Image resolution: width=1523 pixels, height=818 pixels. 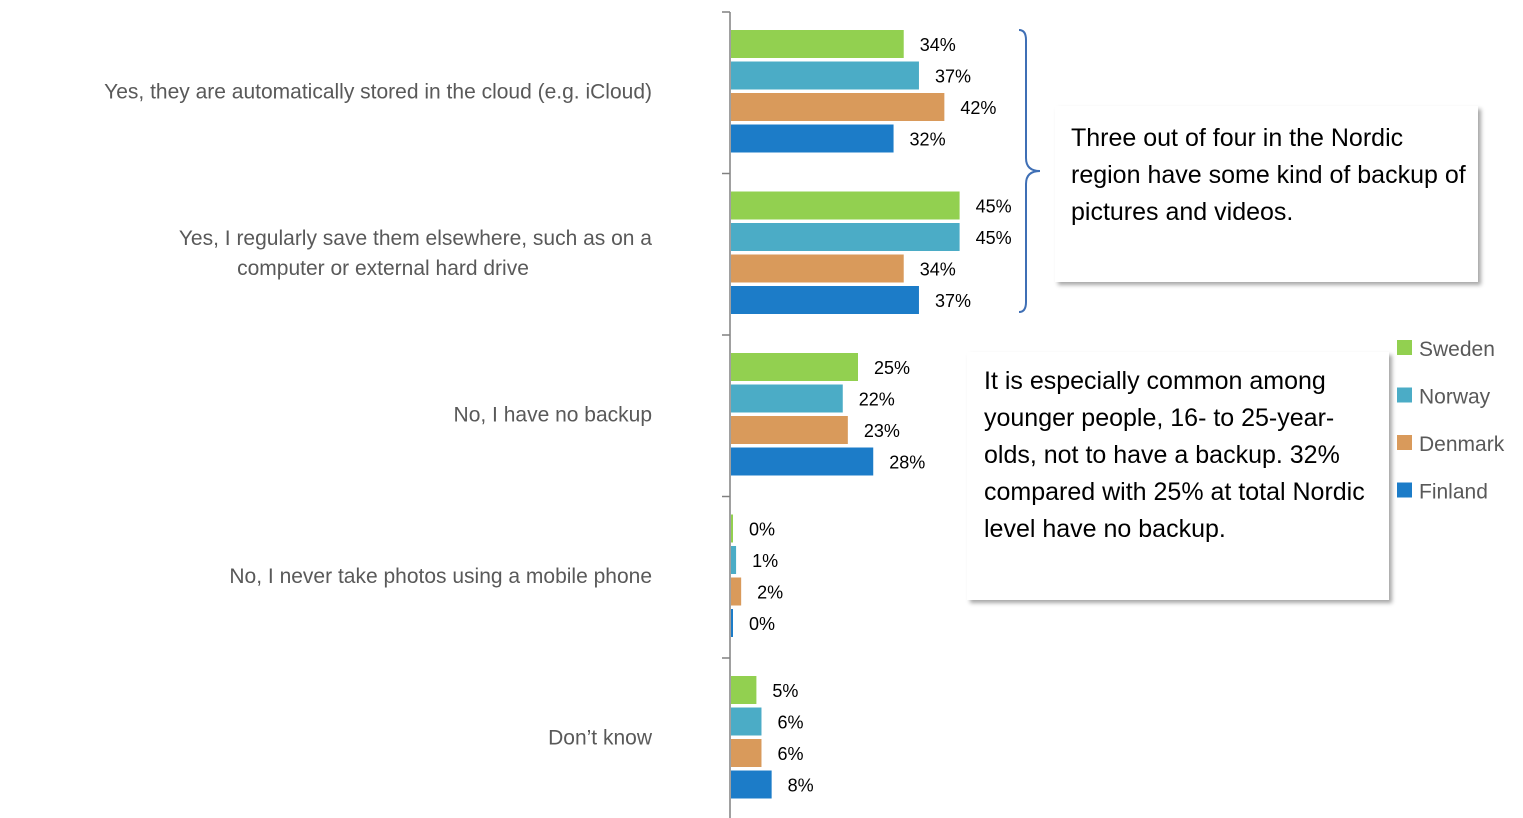 I want to click on legend-swatch-denmark, so click(x=1404, y=442).